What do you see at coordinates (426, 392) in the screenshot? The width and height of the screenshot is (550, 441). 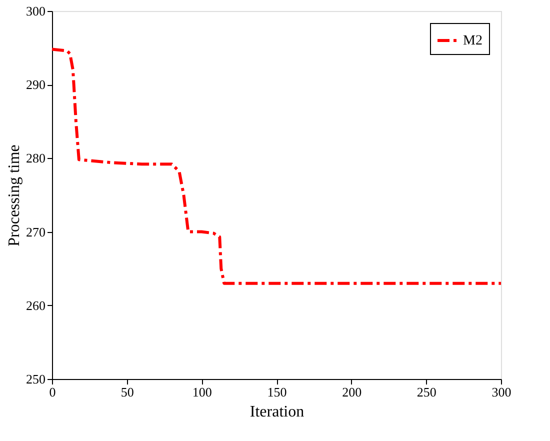 I see `x-tick-label: 250` at bounding box center [426, 392].